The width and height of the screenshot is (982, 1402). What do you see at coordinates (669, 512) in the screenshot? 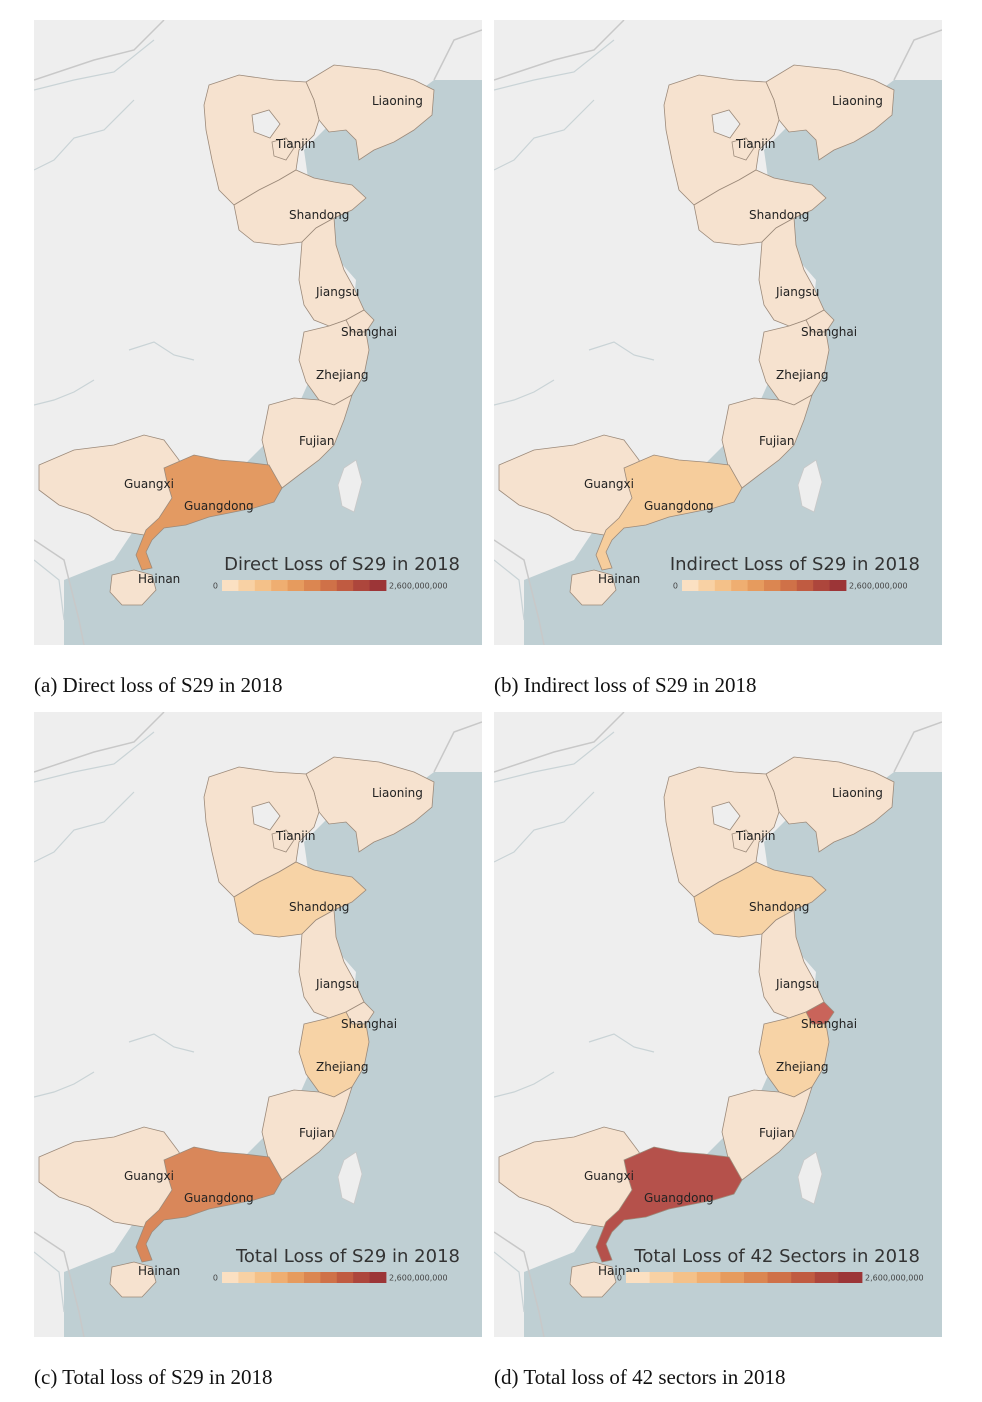
I see `province-guangdong` at bounding box center [669, 512].